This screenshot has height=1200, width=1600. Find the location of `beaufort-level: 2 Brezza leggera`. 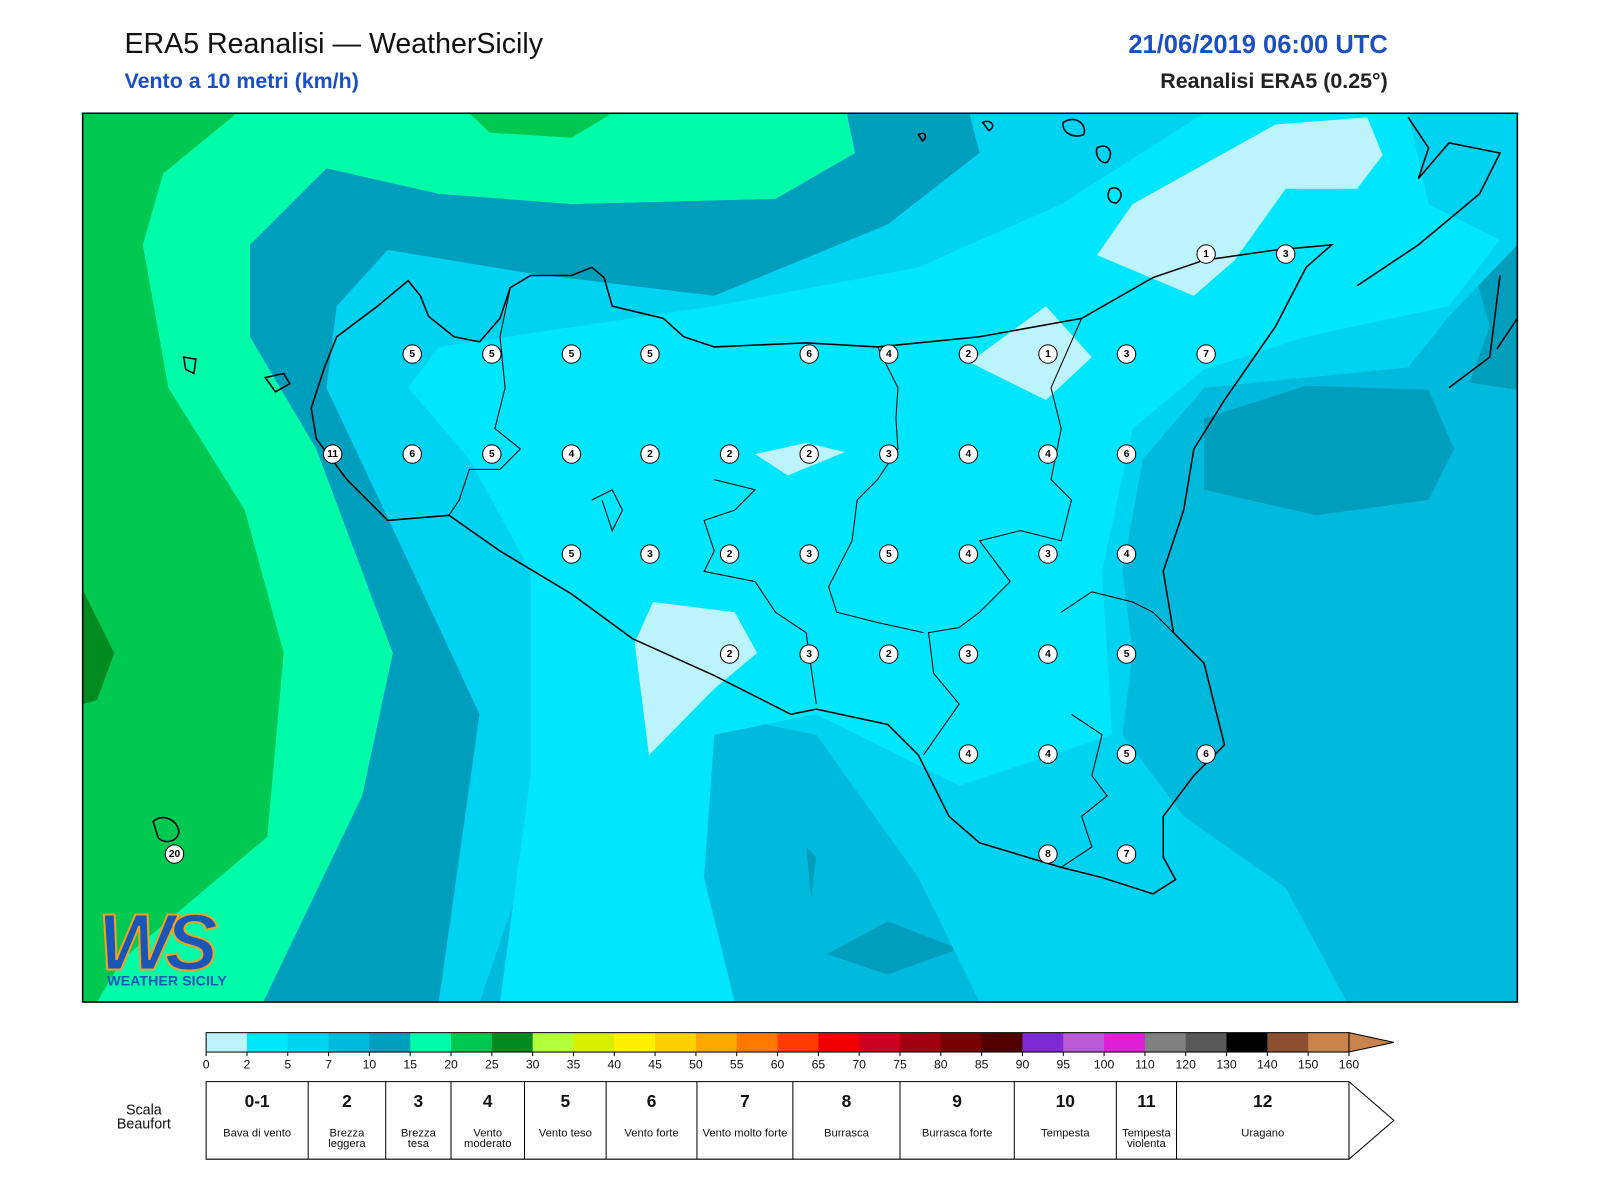

beaufort-level: 2 Brezza leggera is located at coordinates (347, 1121).